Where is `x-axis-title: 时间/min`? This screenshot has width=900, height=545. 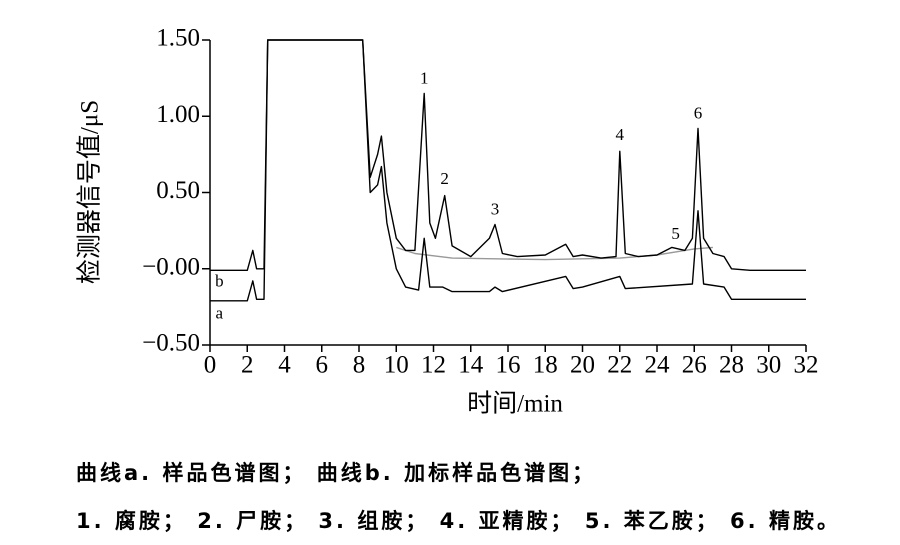 x-axis-title: 时间/min is located at coordinates (515, 404).